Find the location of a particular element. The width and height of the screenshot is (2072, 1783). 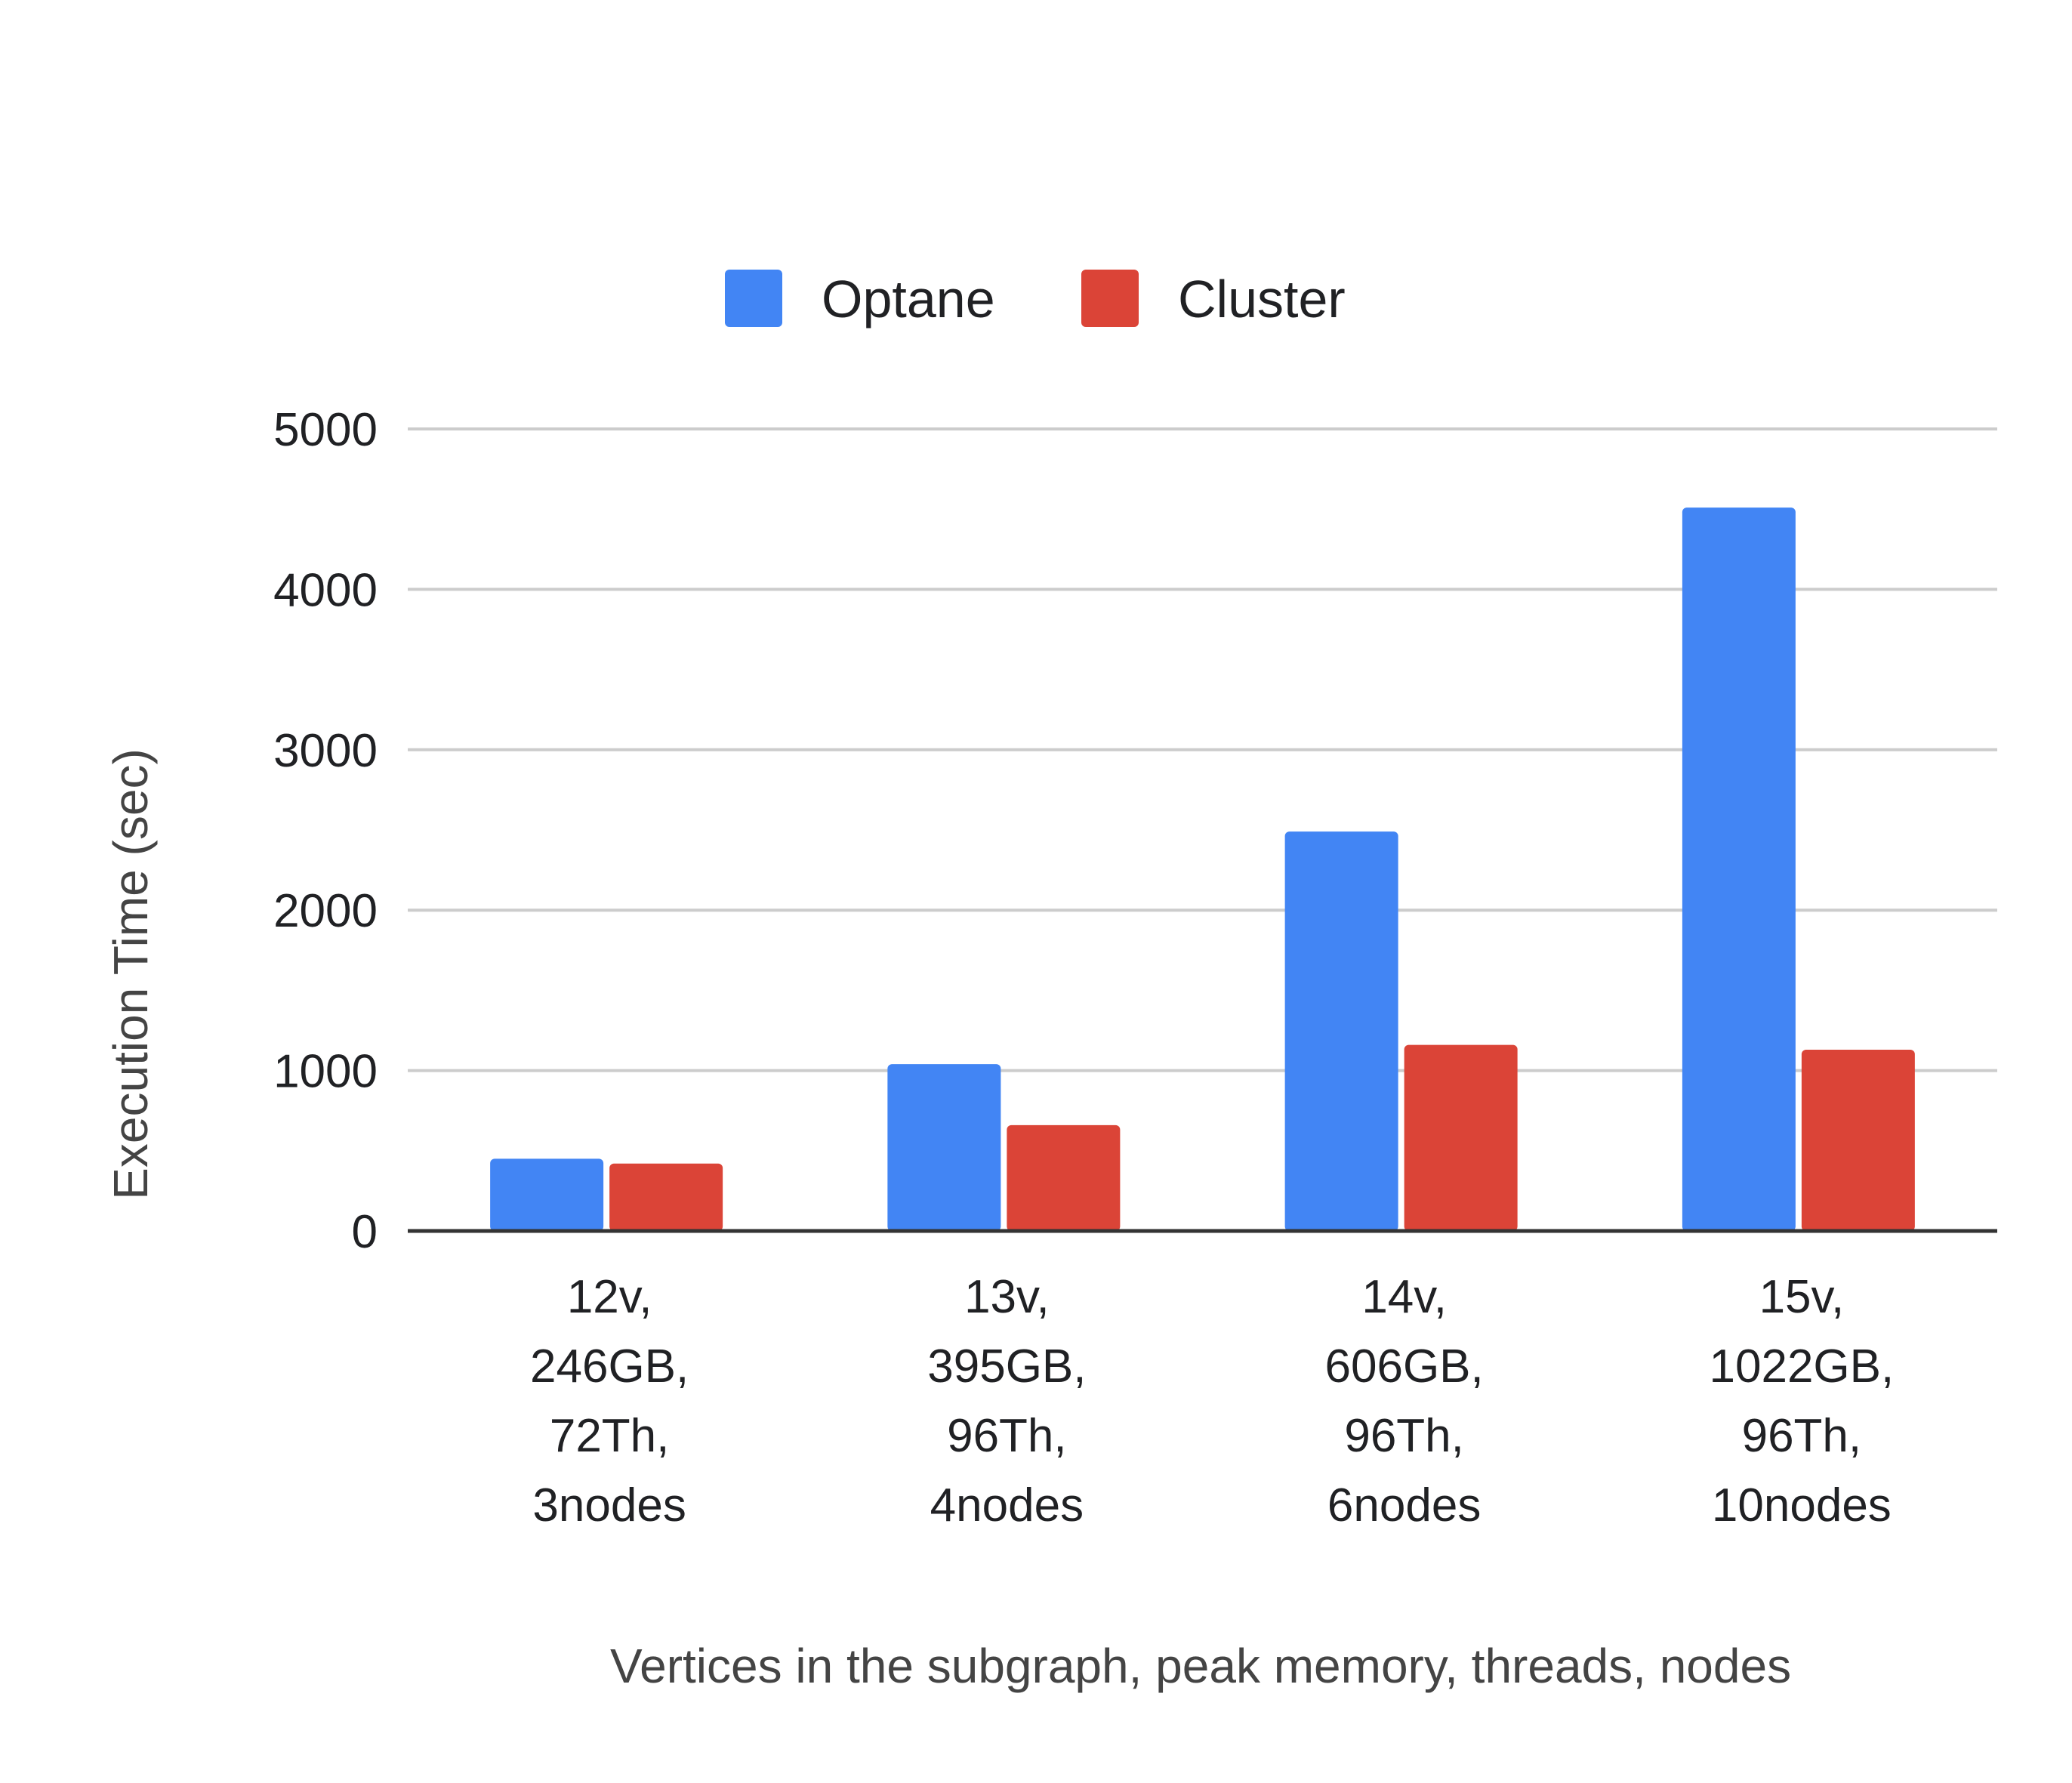

y-tick-label: 2000 is located at coordinates (325, 911).